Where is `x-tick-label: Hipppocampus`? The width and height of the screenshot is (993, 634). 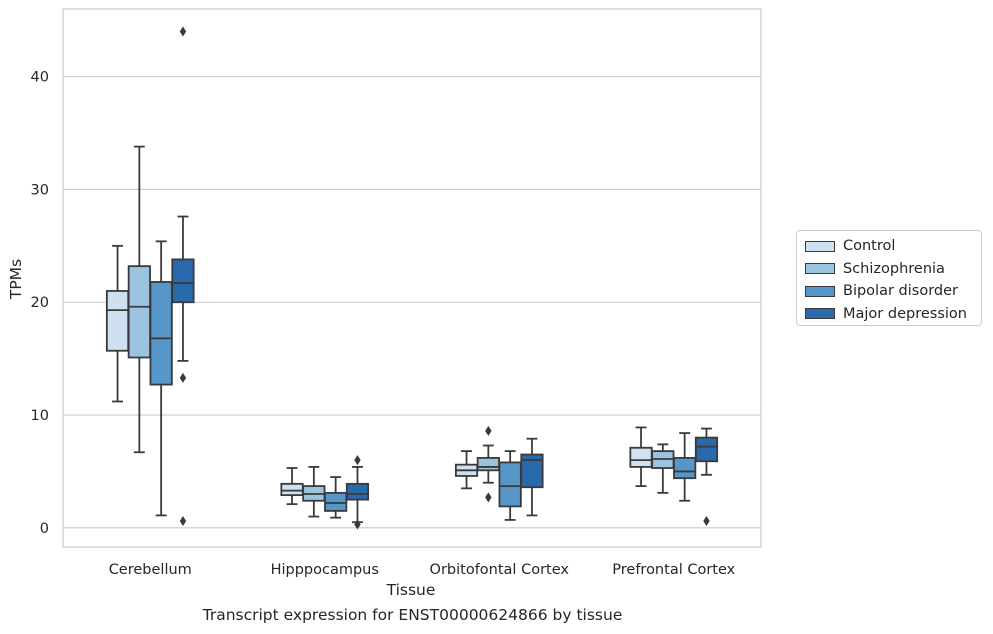 x-tick-label: Hipppocampus is located at coordinates (325, 570).